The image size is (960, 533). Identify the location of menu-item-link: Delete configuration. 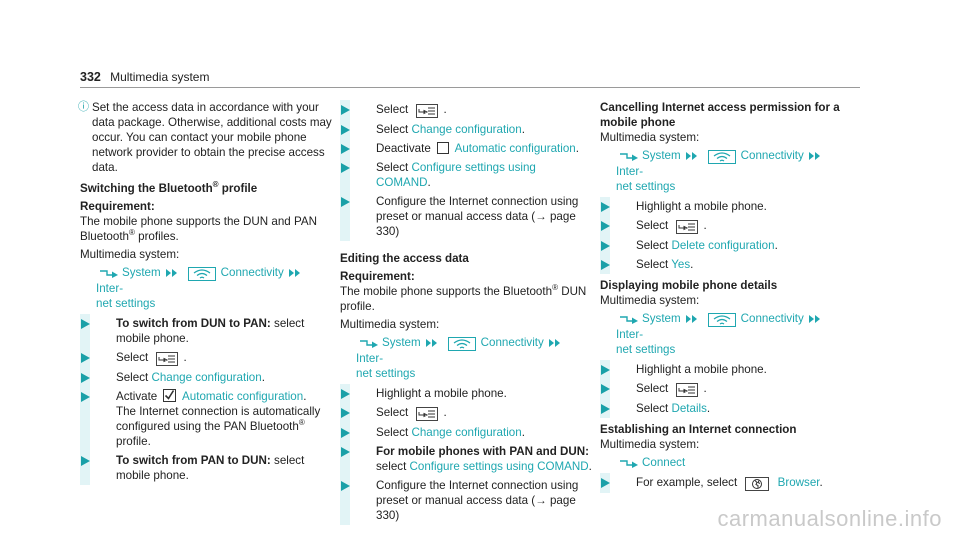
(723, 245).